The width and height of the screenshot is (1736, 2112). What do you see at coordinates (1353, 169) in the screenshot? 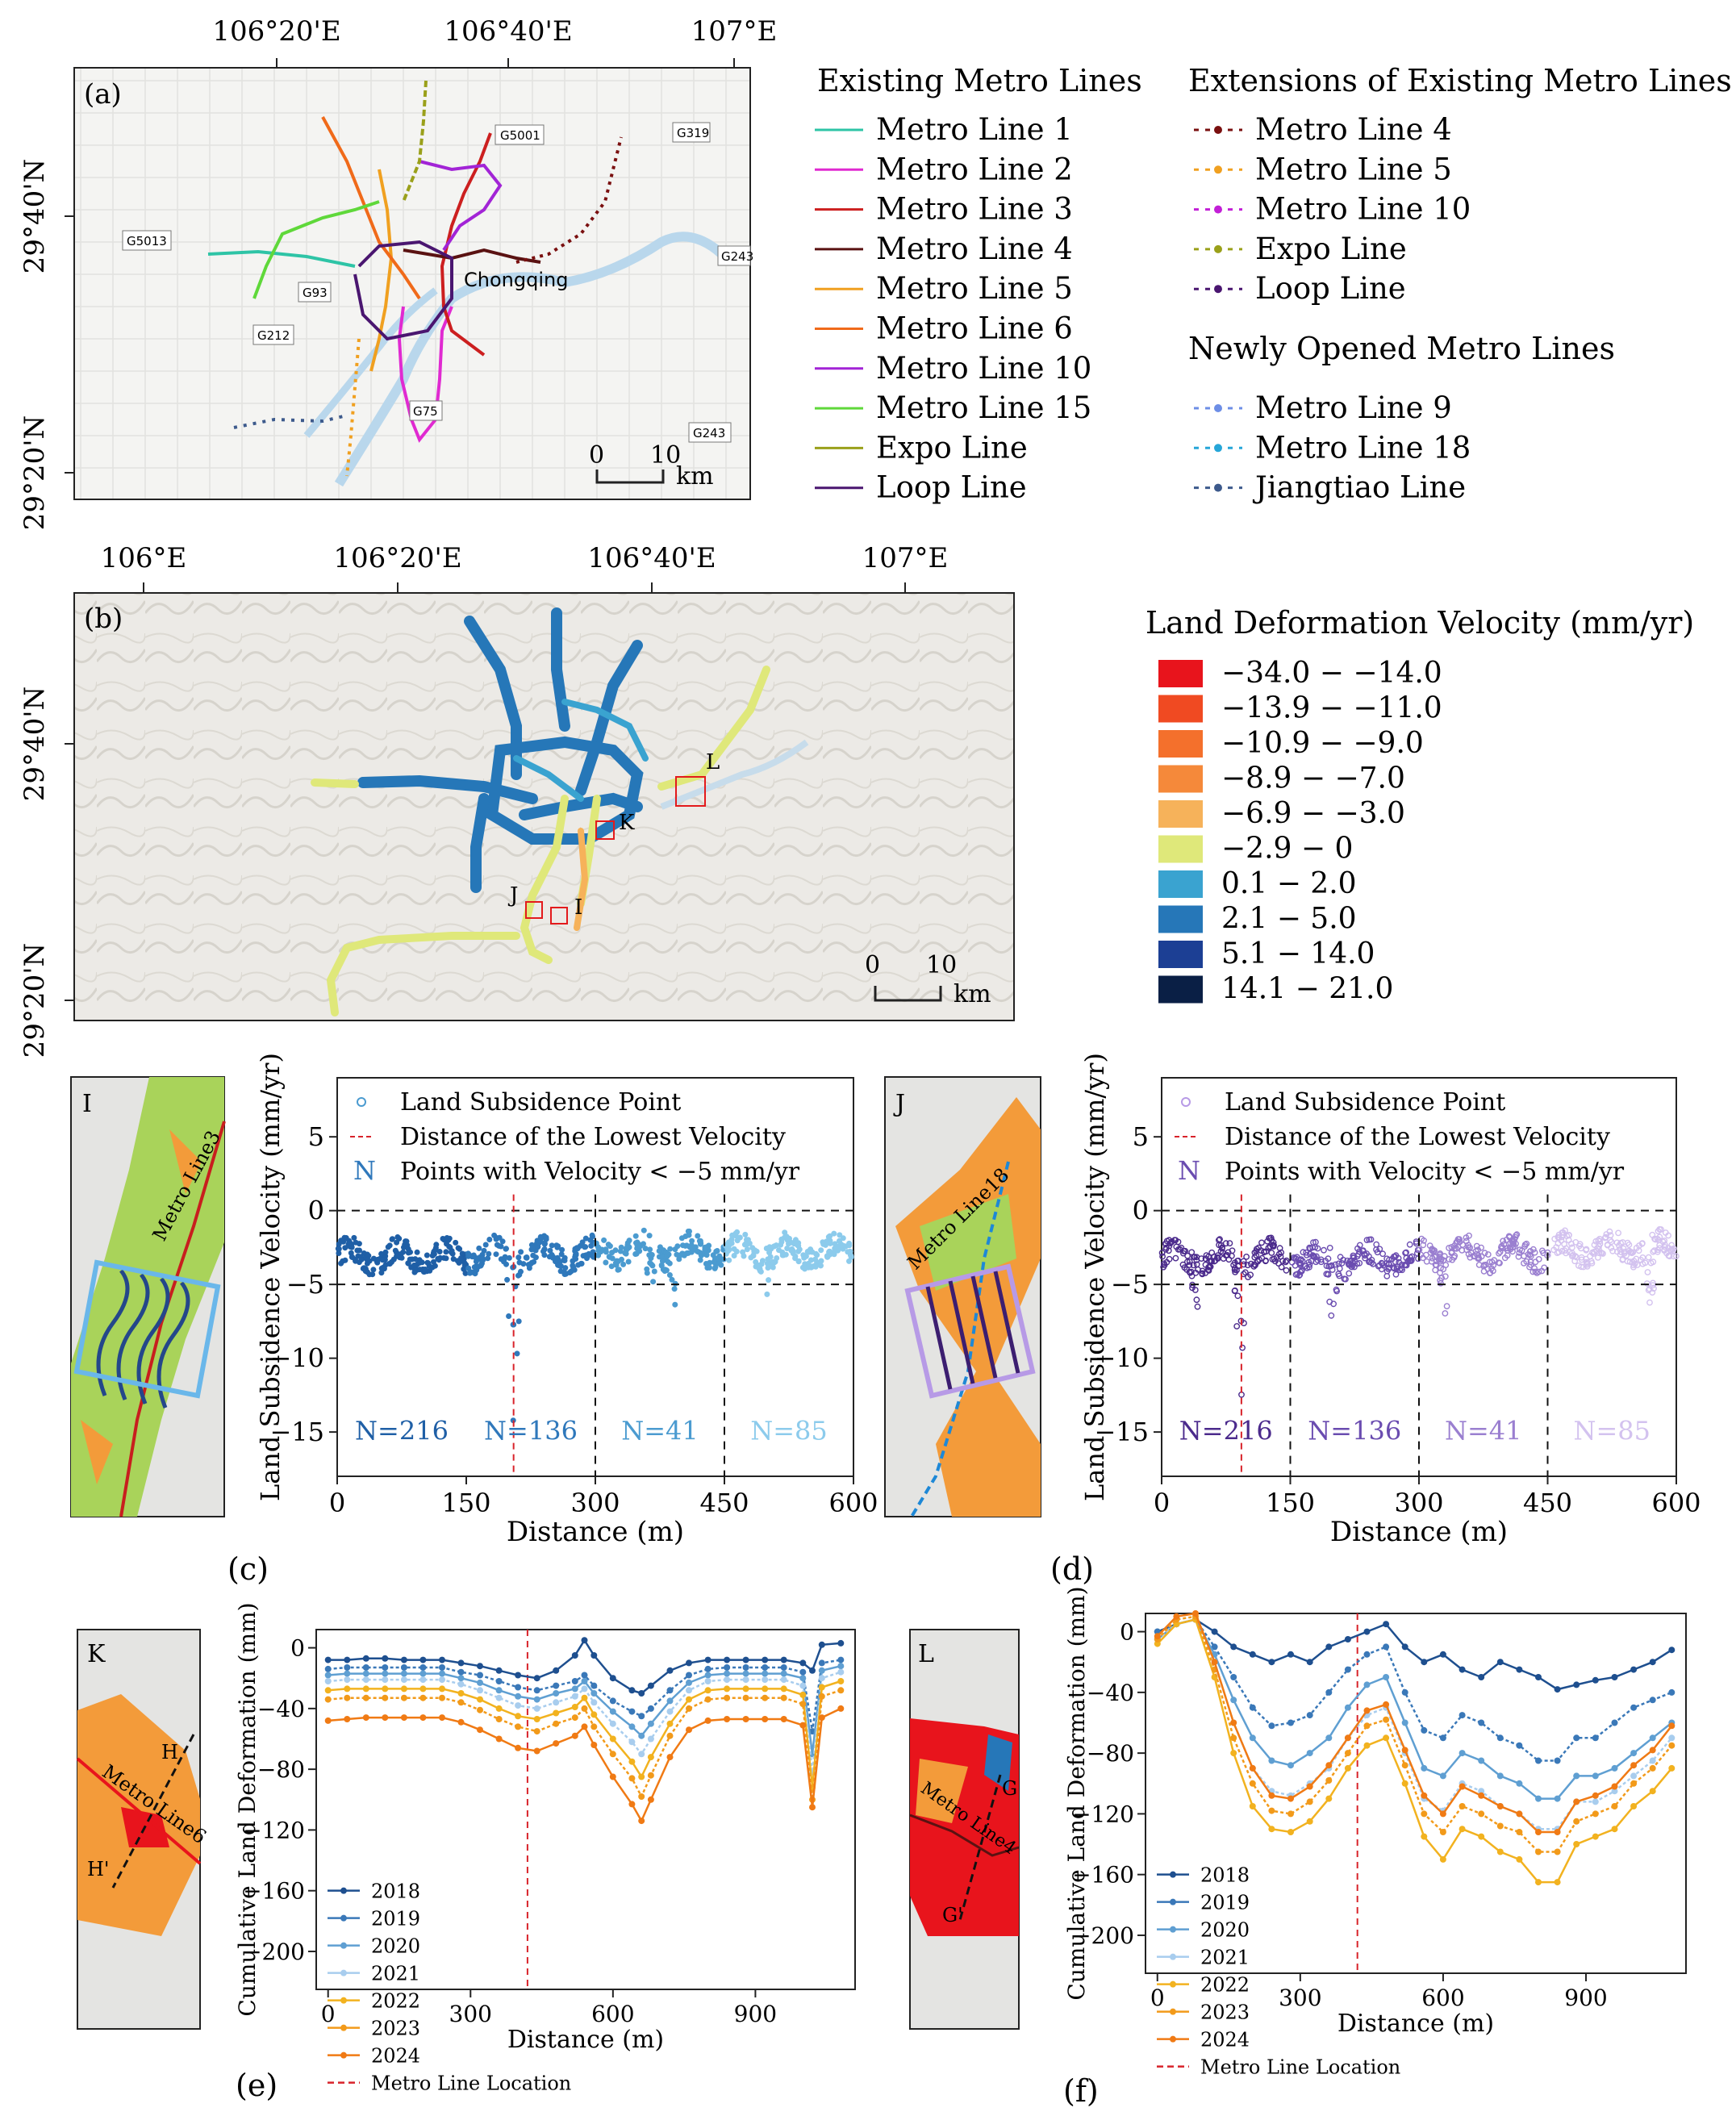
I see `legend-ext-label: Metro Line 5` at bounding box center [1353, 169].